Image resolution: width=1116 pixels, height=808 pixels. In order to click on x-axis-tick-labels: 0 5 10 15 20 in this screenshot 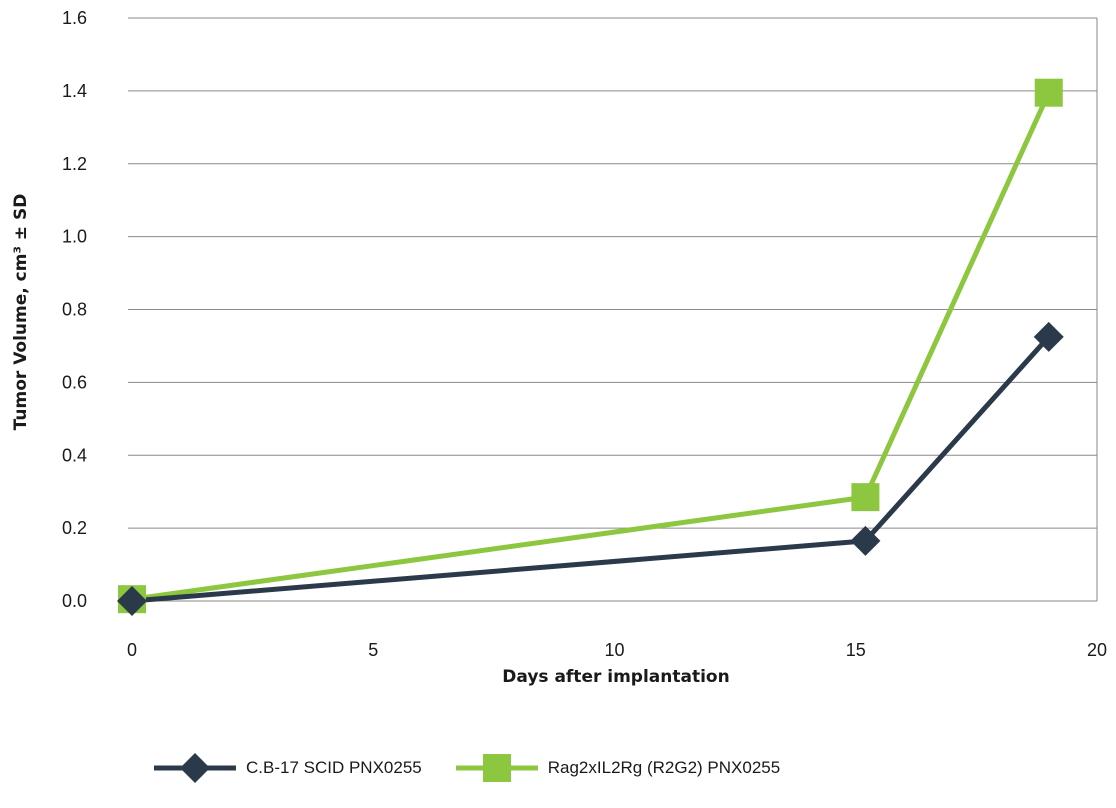, I will do `click(617, 650)`.